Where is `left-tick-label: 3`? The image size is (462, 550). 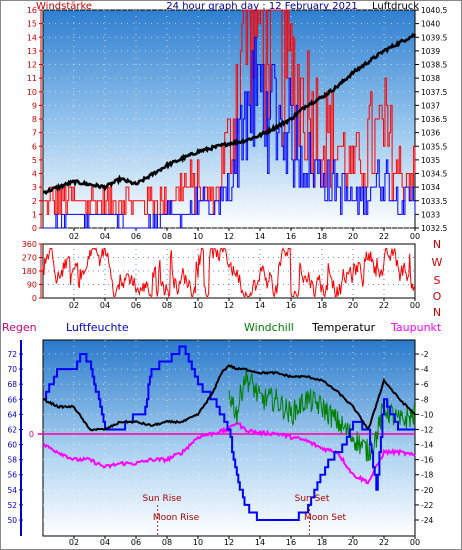 left-tick-label: 3 is located at coordinates (34, 187).